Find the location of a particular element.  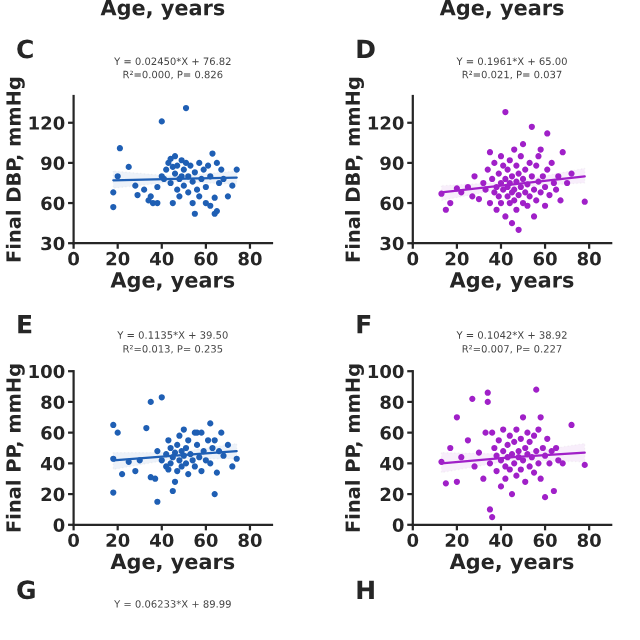

chart-title: F is located at coordinates (364, 324).